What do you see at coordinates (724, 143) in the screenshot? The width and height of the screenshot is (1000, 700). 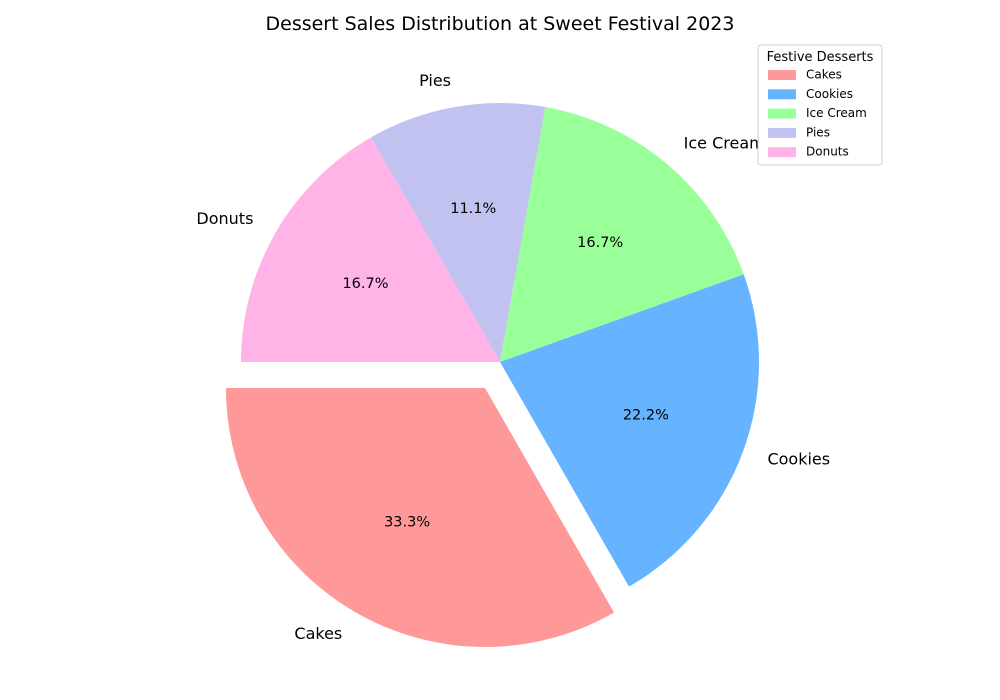 I see `slice-label-ice-cream: Ice Cream` at bounding box center [724, 143].